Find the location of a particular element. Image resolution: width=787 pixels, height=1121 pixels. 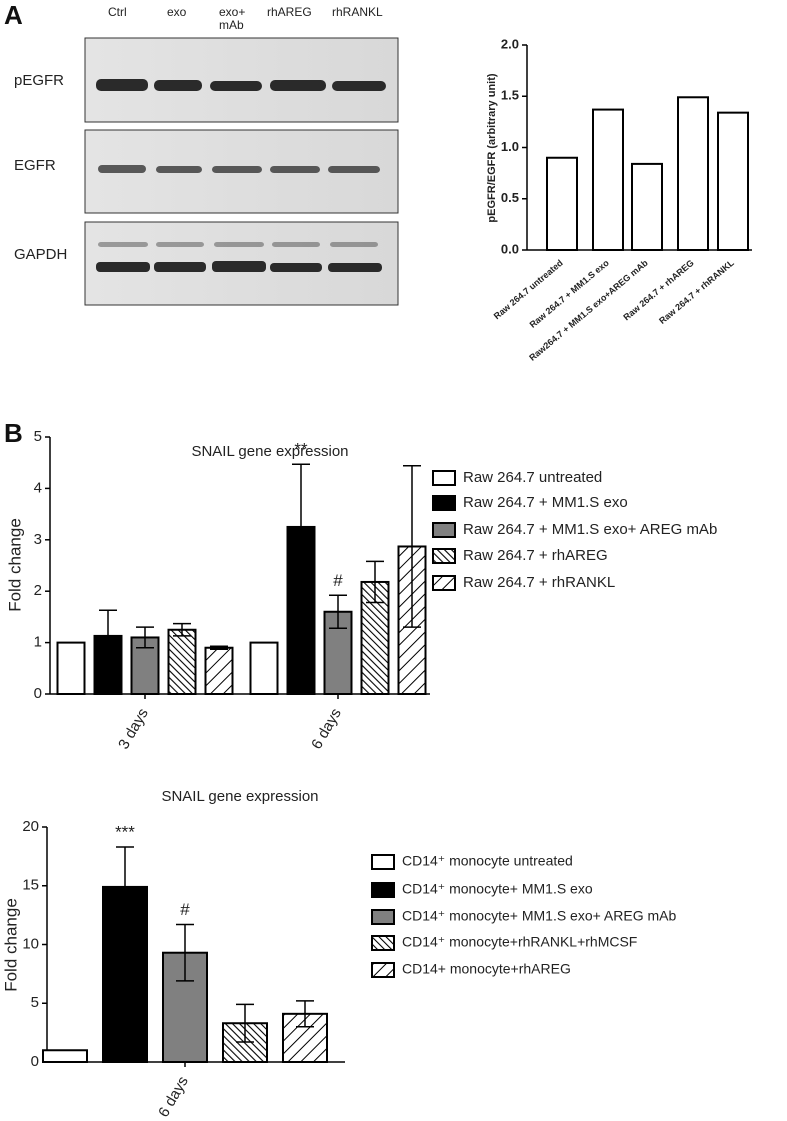

legend-label: Raw 264.7 + rhAREG is located at coordinates (535, 555).